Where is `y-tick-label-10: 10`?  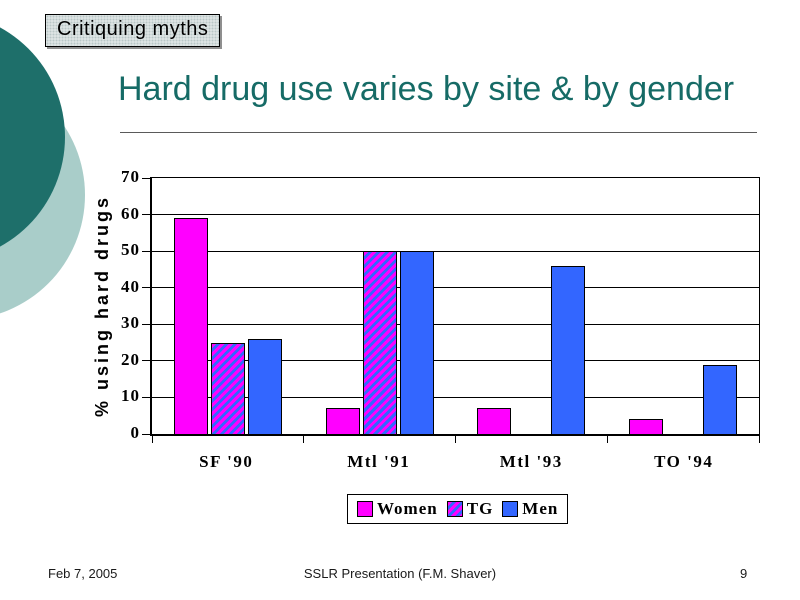 y-tick-label-10: 10 is located at coordinates (130, 396).